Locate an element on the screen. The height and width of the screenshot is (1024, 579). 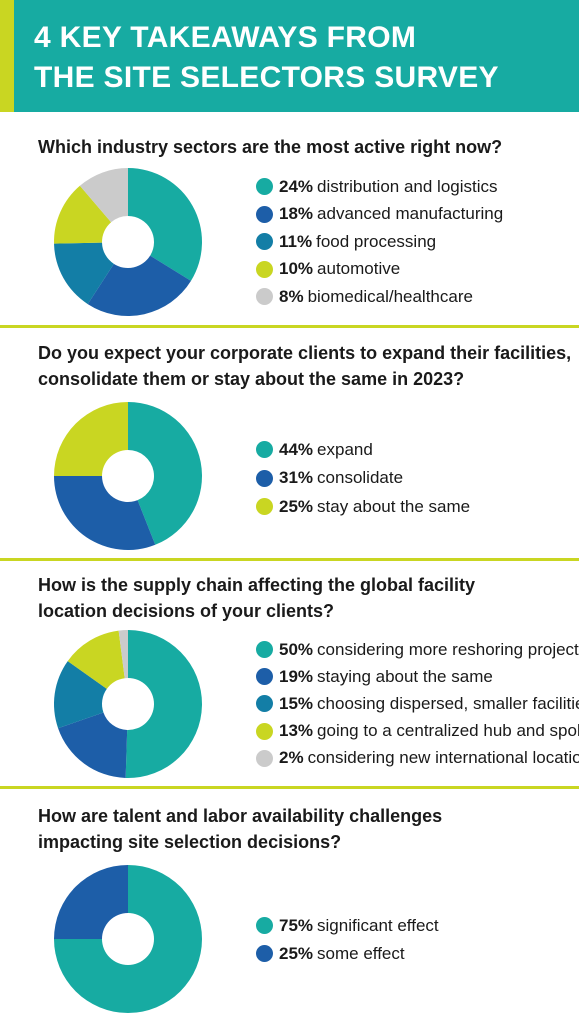
legend-percent: 8% is located at coordinates (291, 296).